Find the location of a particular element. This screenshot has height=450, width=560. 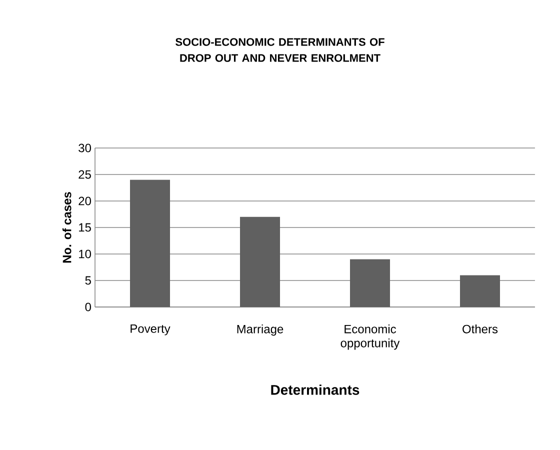

y-tick-label: 20 is located at coordinates (85, 201).